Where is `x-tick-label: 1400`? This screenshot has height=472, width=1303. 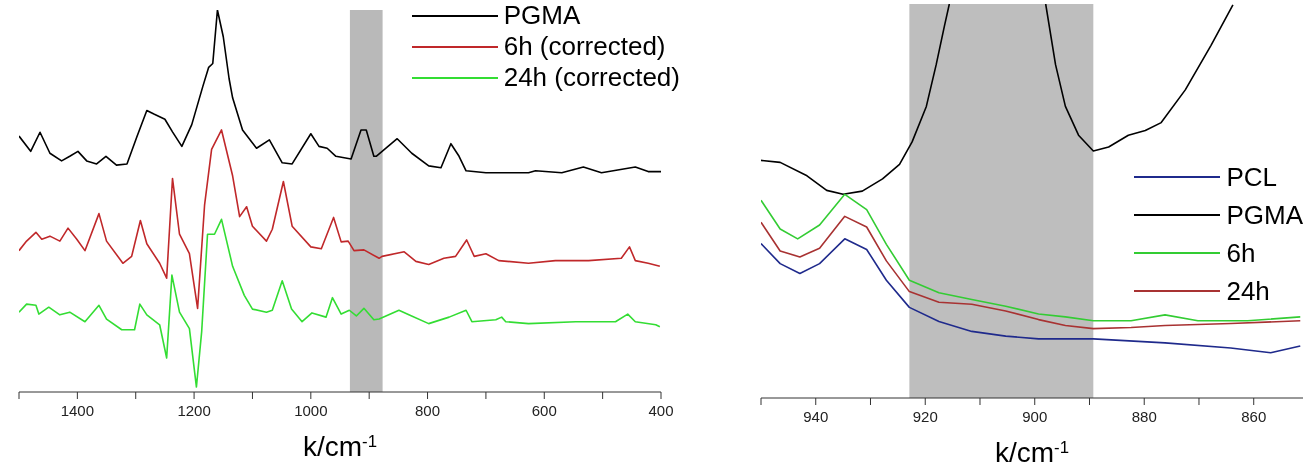
x-tick-label: 1400 is located at coordinates (77, 410).